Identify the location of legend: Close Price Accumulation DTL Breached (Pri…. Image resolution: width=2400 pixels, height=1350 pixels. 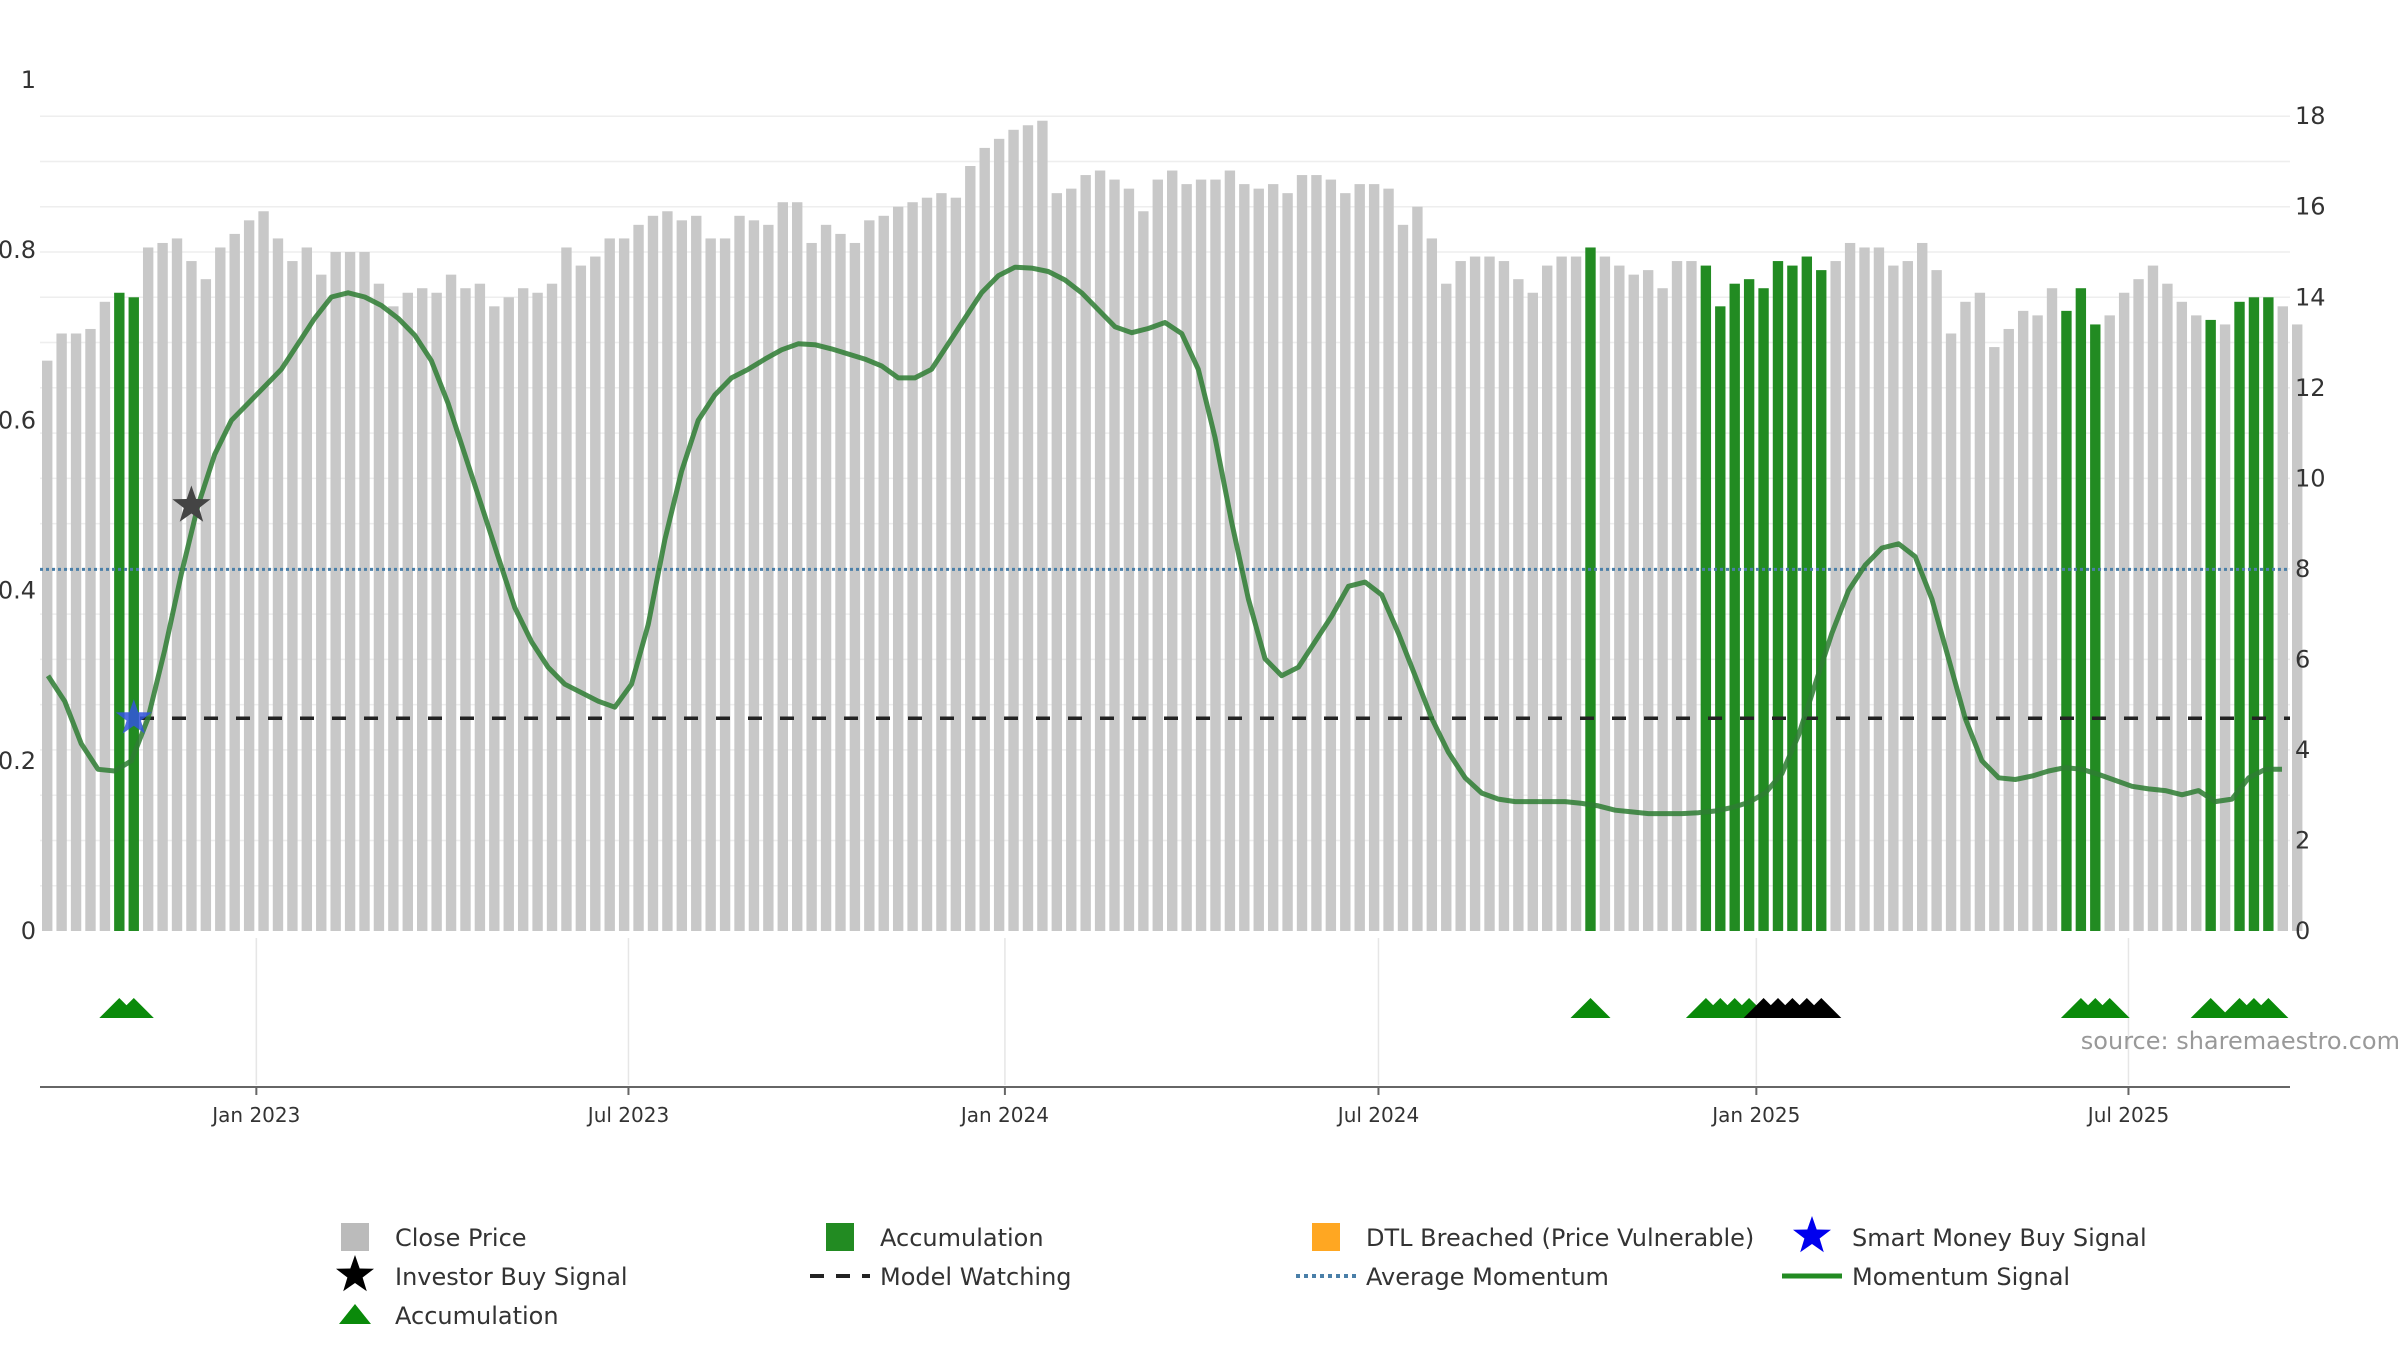
(1241, 1273).